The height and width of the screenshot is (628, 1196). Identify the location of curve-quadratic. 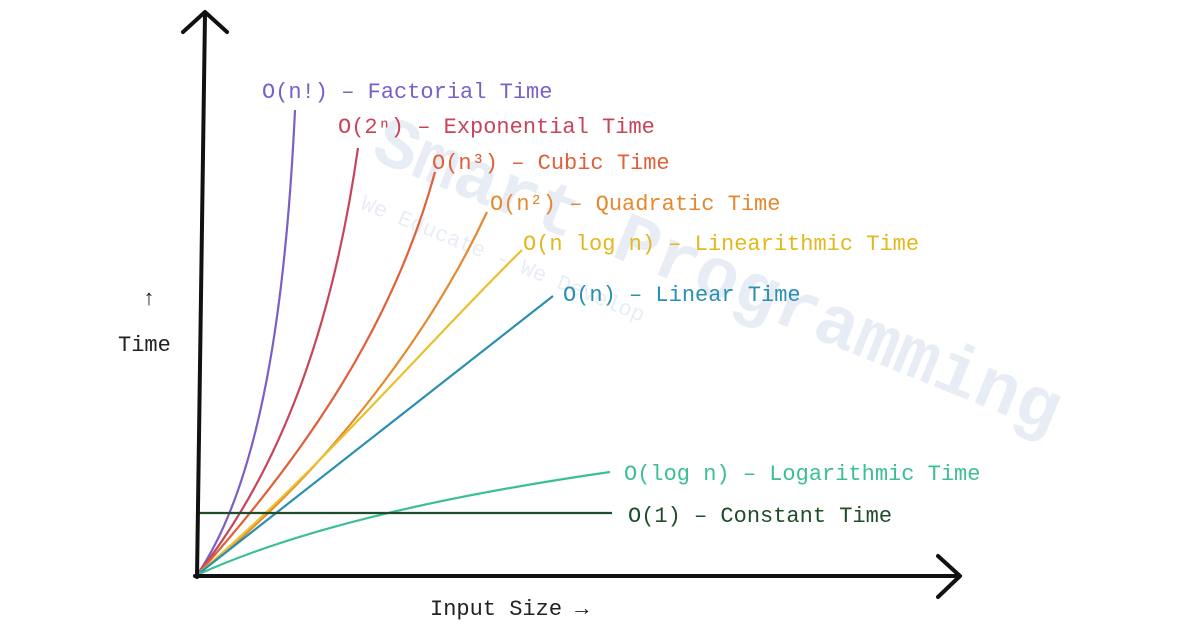
(342, 393).